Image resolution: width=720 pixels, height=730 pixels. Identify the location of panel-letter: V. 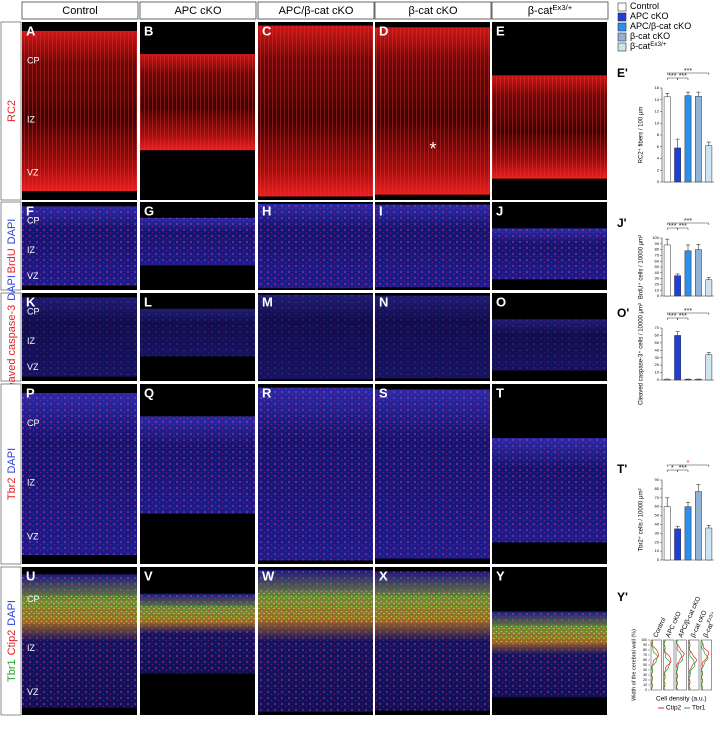
(148, 575).